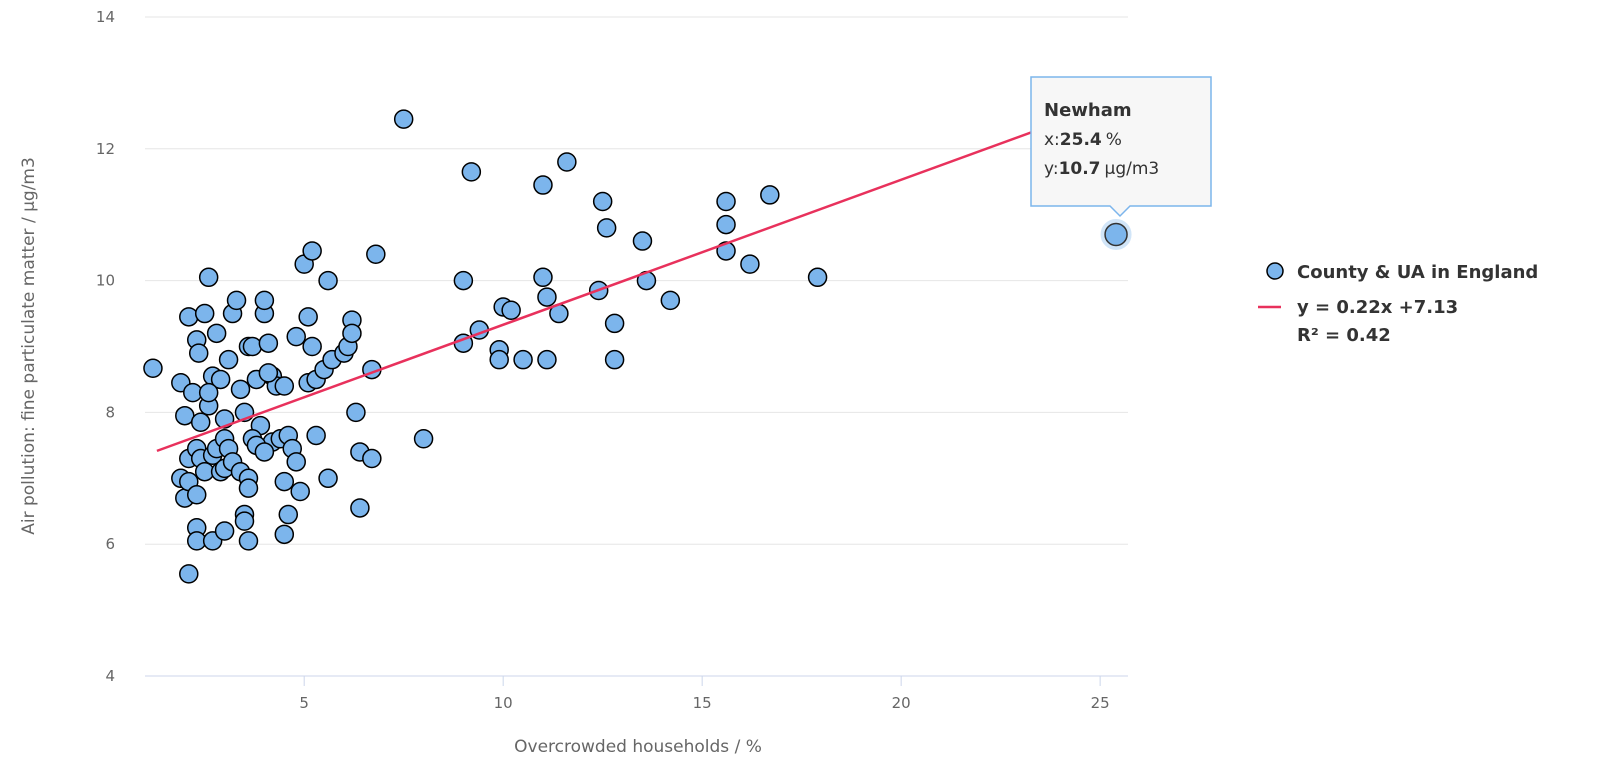 This screenshot has width=1603, height=776. I want to click on tooltip-x-prefix: x:, so click(1052, 140).